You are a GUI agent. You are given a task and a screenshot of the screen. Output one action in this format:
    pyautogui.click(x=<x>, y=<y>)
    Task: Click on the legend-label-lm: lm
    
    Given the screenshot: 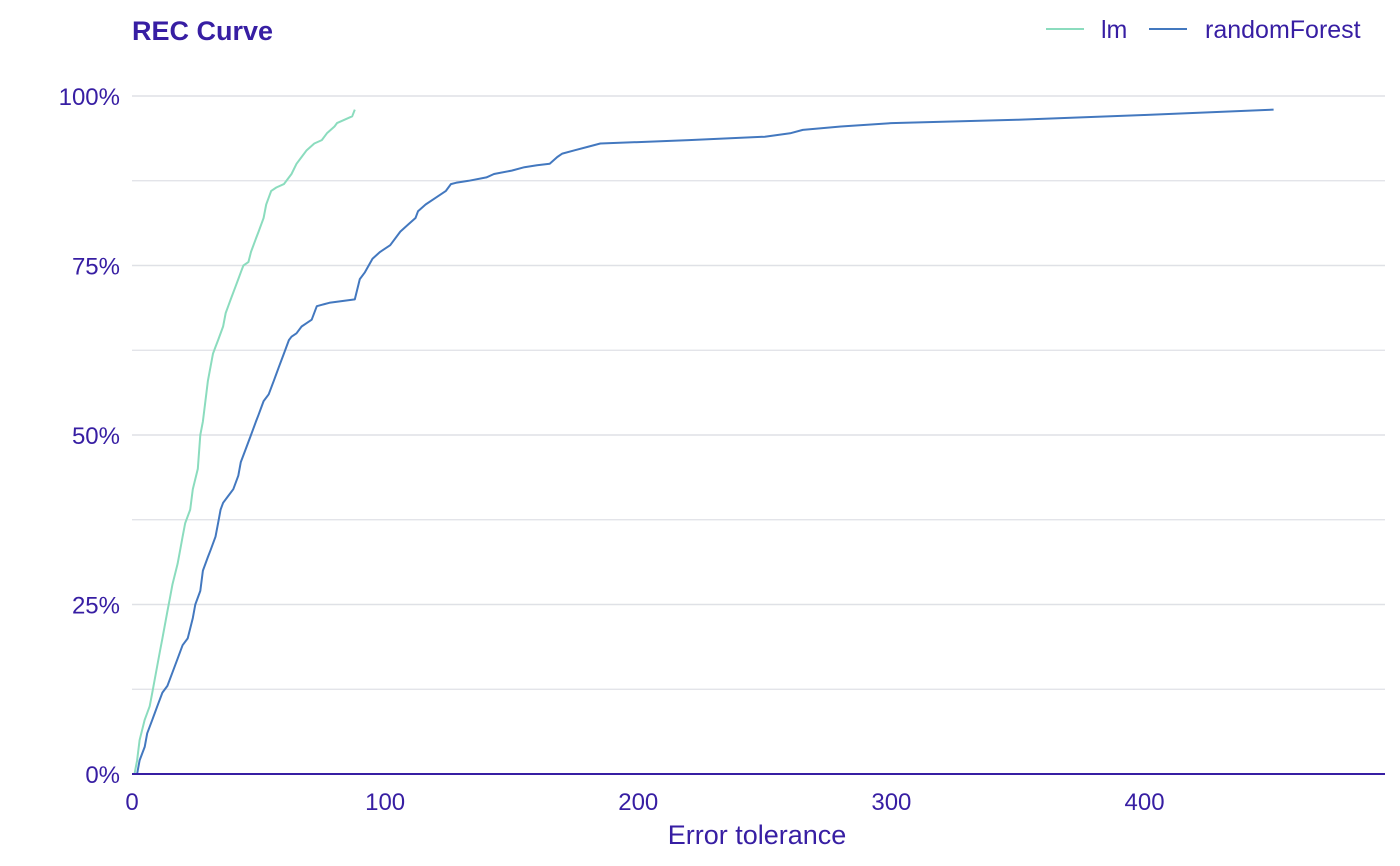 What is the action you would take?
    pyautogui.click(x=1114, y=30)
    